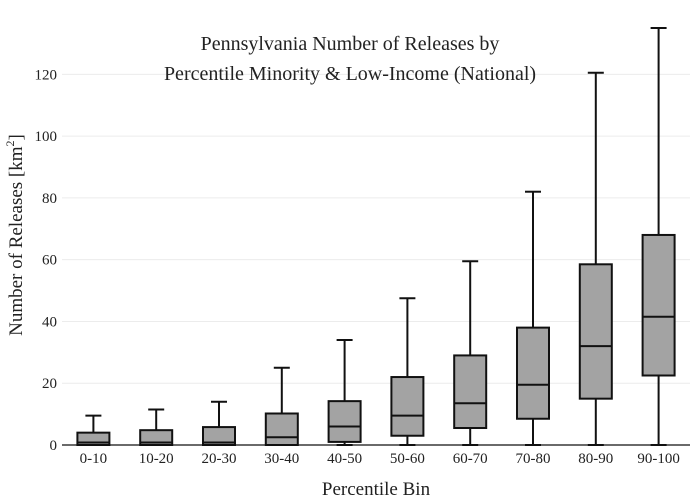 This screenshot has width=700, height=500. What do you see at coordinates (595, 459) in the screenshot?
I see `x-tick-label-80-90: 80-90` at bounding box center [595, 459].